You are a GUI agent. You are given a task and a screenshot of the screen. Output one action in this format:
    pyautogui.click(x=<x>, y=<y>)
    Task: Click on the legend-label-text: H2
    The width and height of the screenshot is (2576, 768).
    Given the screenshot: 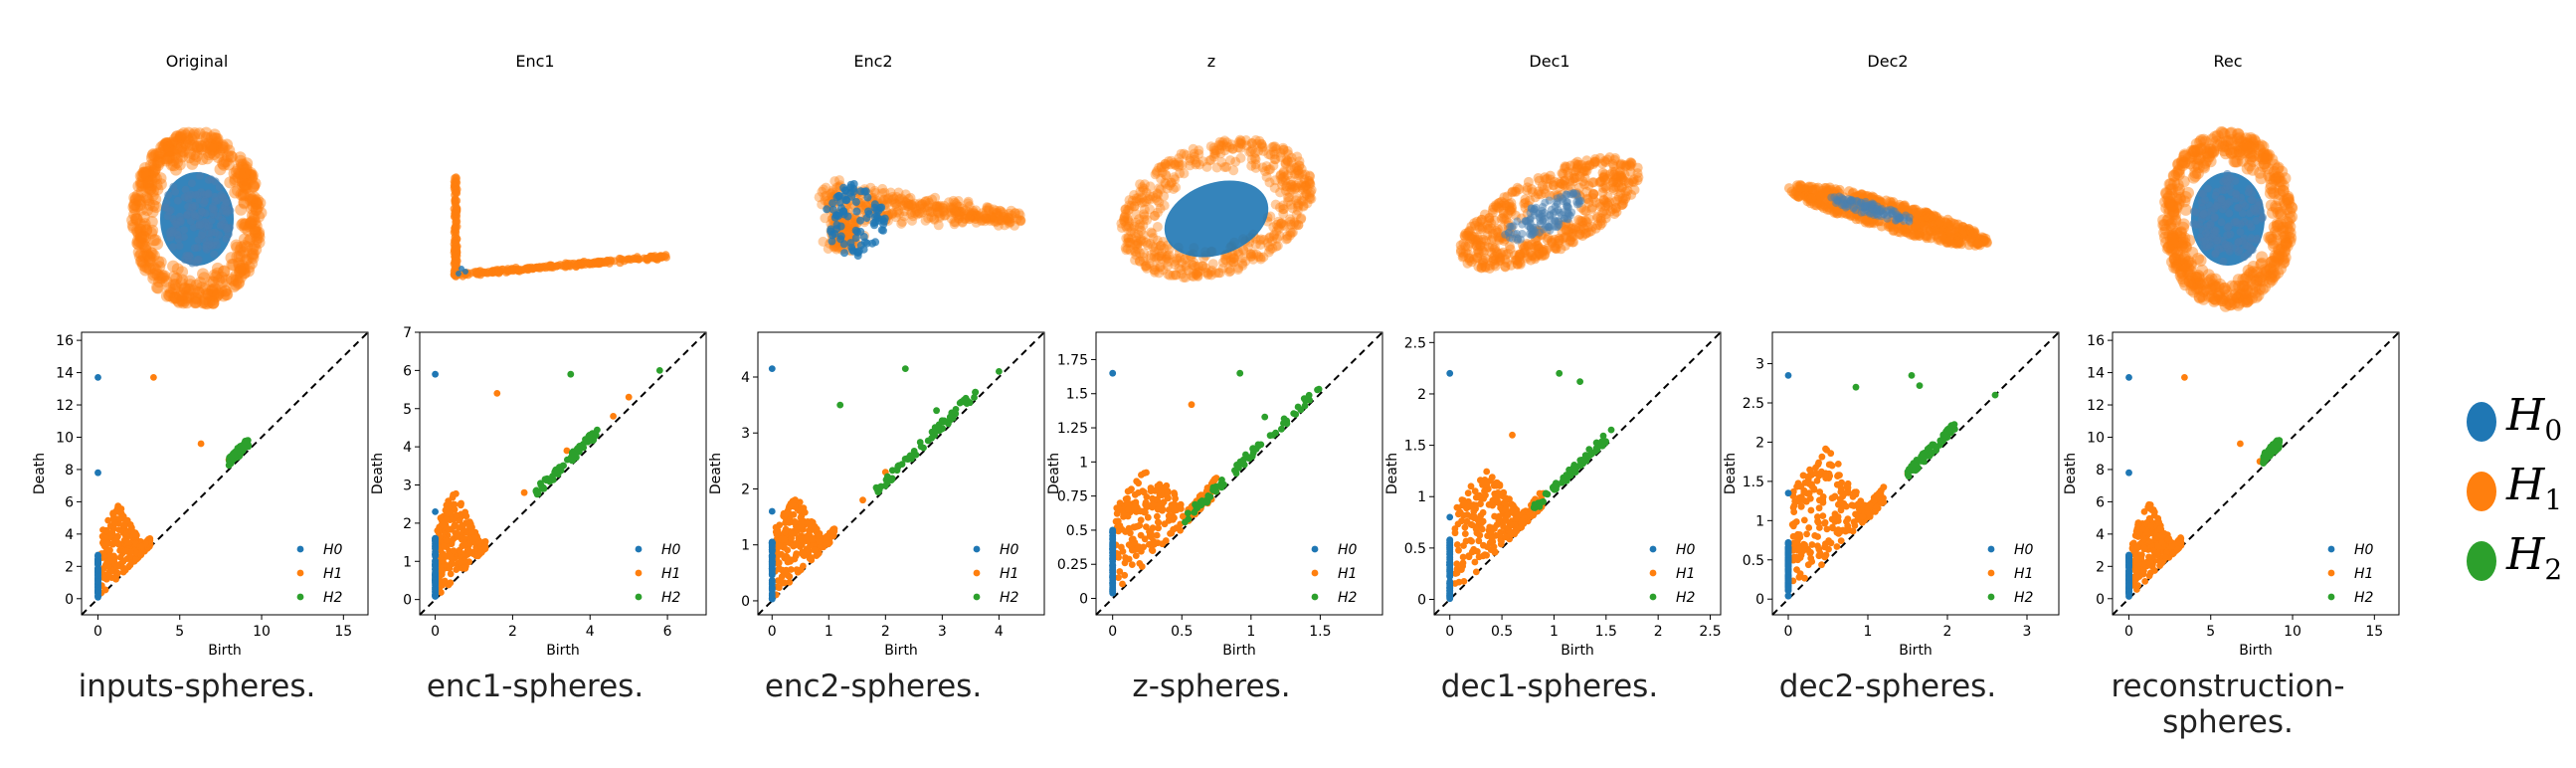 What is the action you would take?
    pyautogui.click(x=1686, y=598)
    